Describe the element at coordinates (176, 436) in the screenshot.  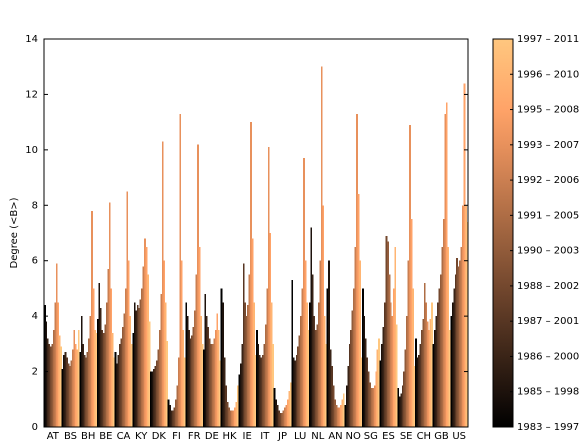
I see `x-tick-label: FI` at that location.